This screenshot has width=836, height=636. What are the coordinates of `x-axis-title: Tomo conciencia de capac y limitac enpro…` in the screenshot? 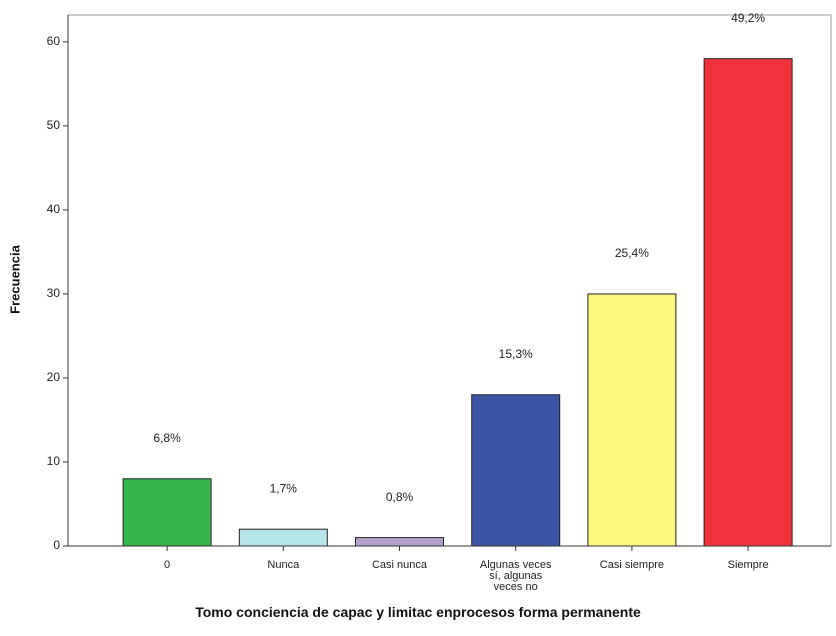 It's located at (418, 612).